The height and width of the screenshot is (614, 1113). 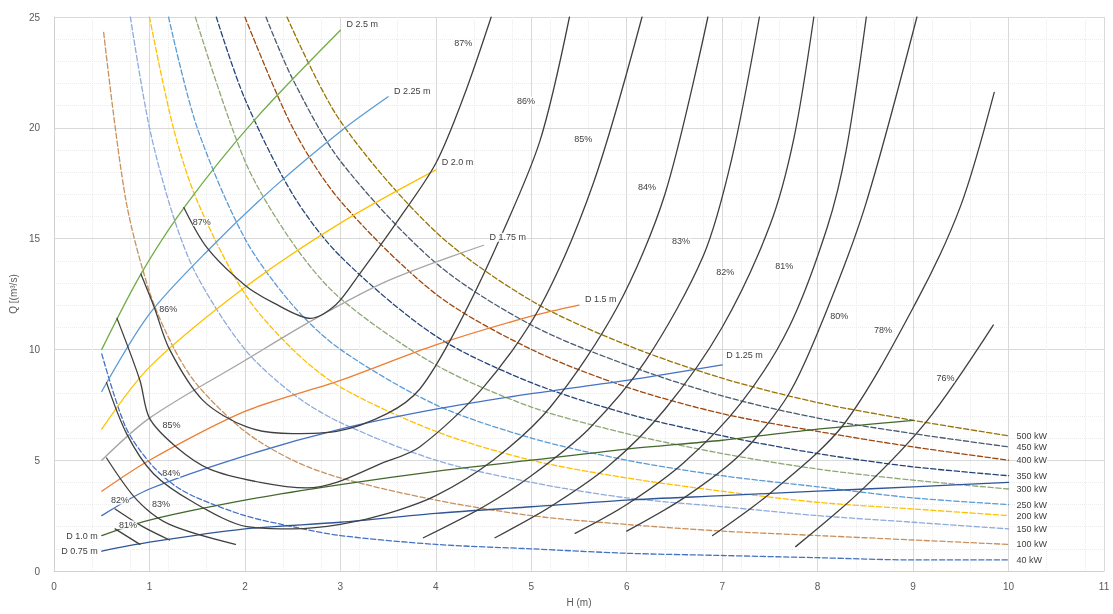 I want to click on series-label: 450 kW, so click(x=1032, y=446).